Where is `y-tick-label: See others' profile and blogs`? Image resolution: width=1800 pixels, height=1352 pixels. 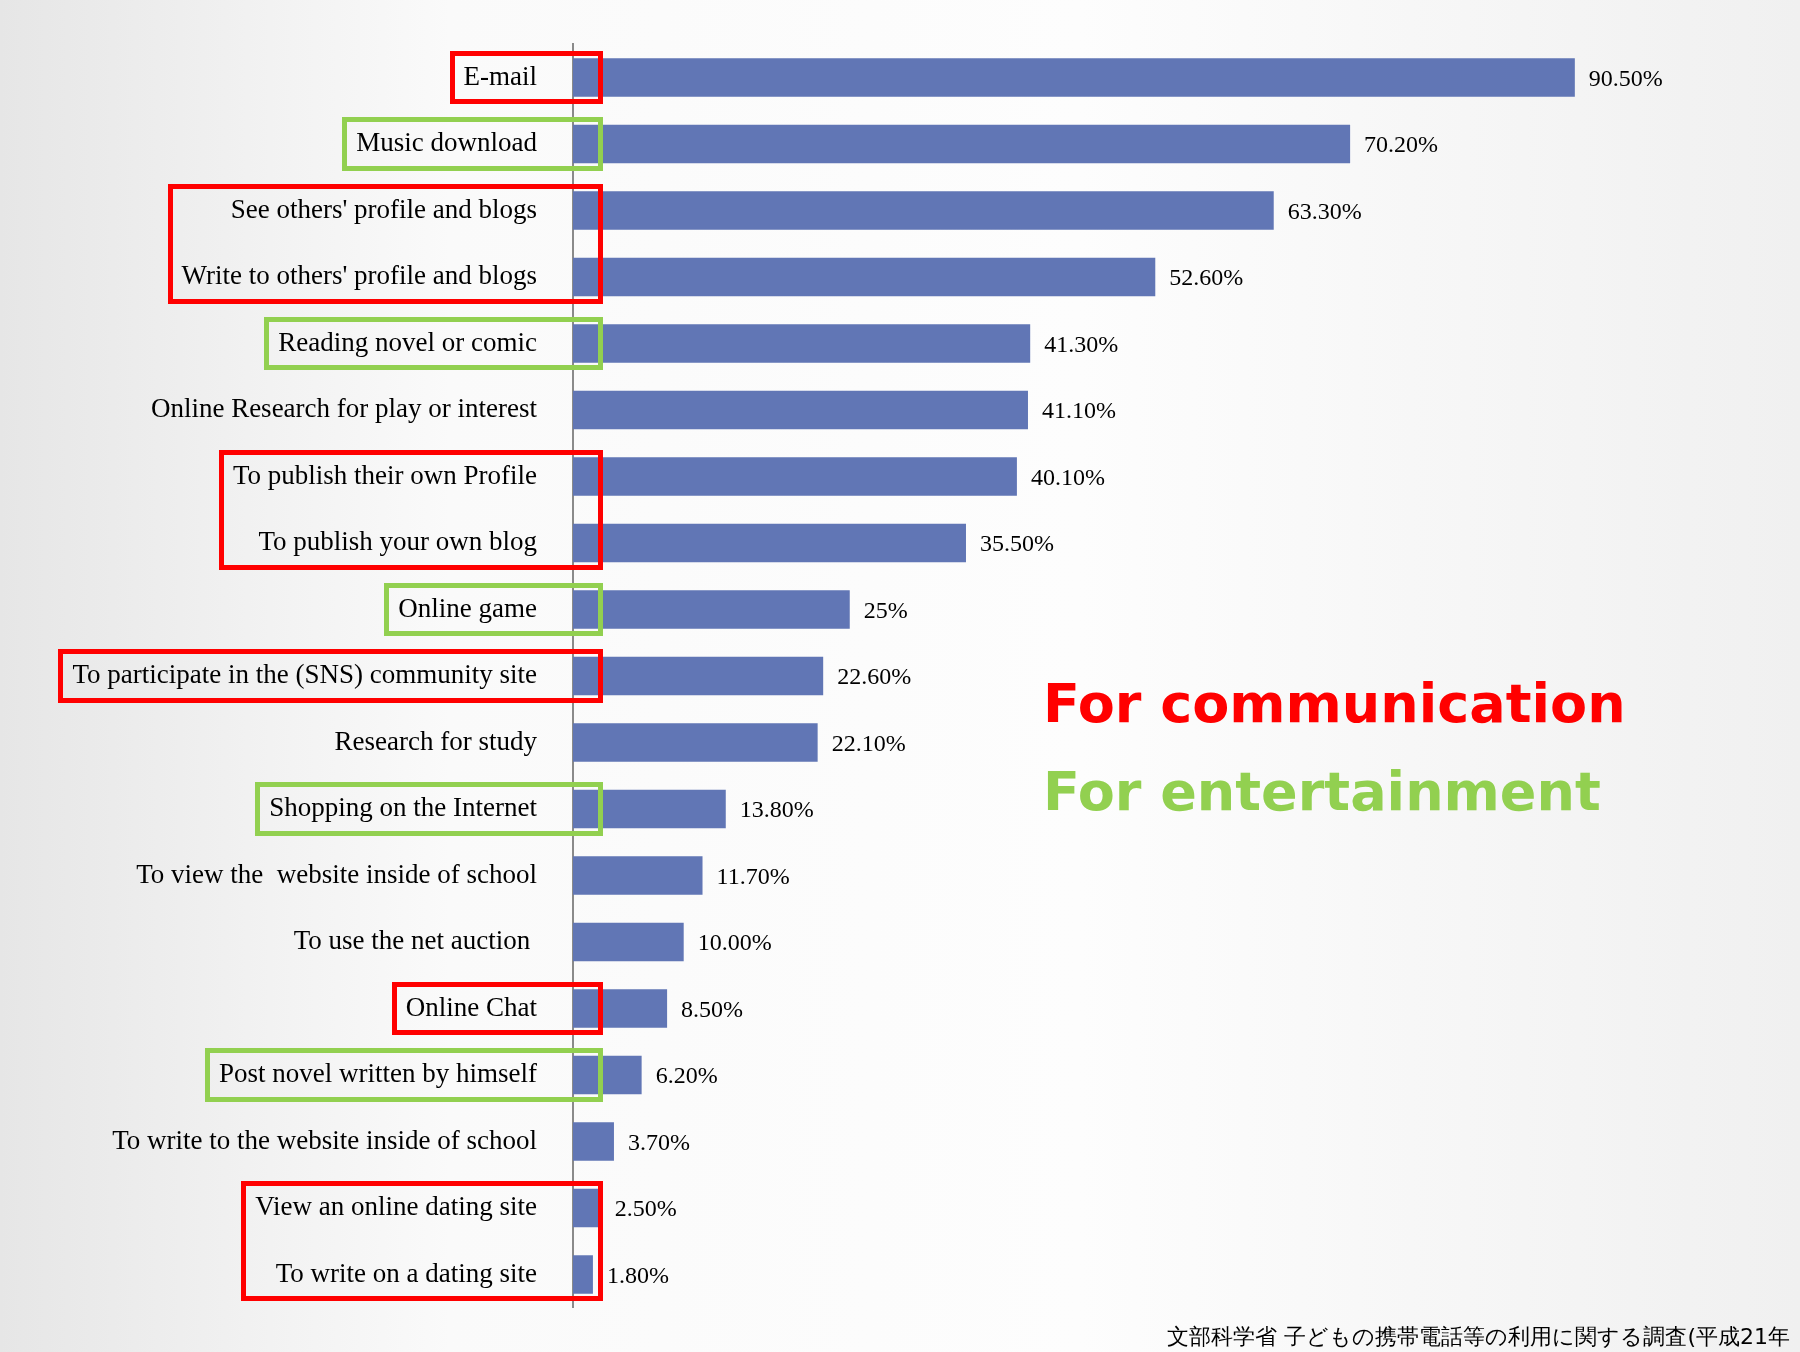
y-tick-label: See others' profile and blogs is located at coordinates (383, 208).